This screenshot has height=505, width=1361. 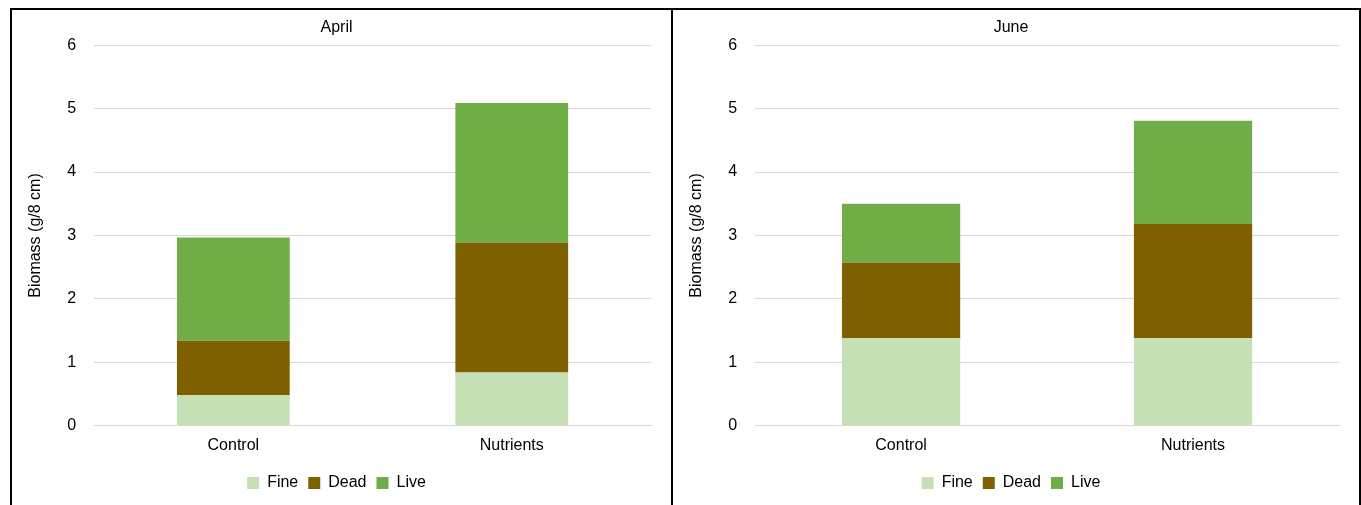 I want to click on chart-title: June, so click(x=1011, y=27).